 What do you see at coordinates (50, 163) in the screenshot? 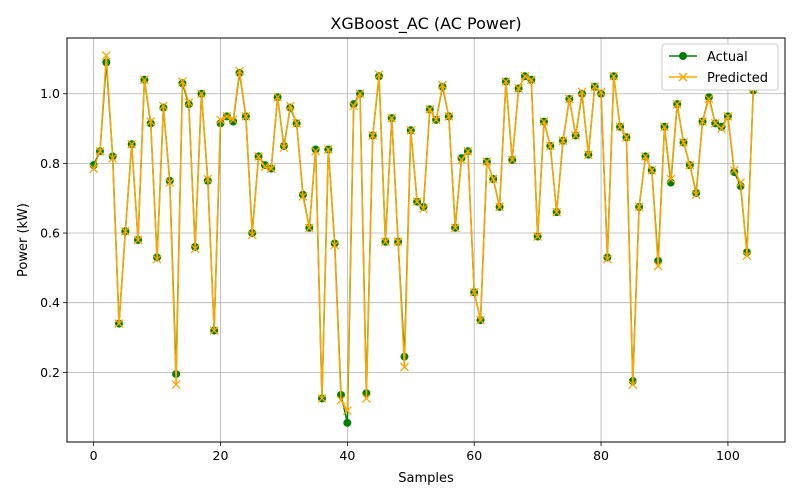
I see `y-tick-label: 0.8` at bounding box center [50, 163].